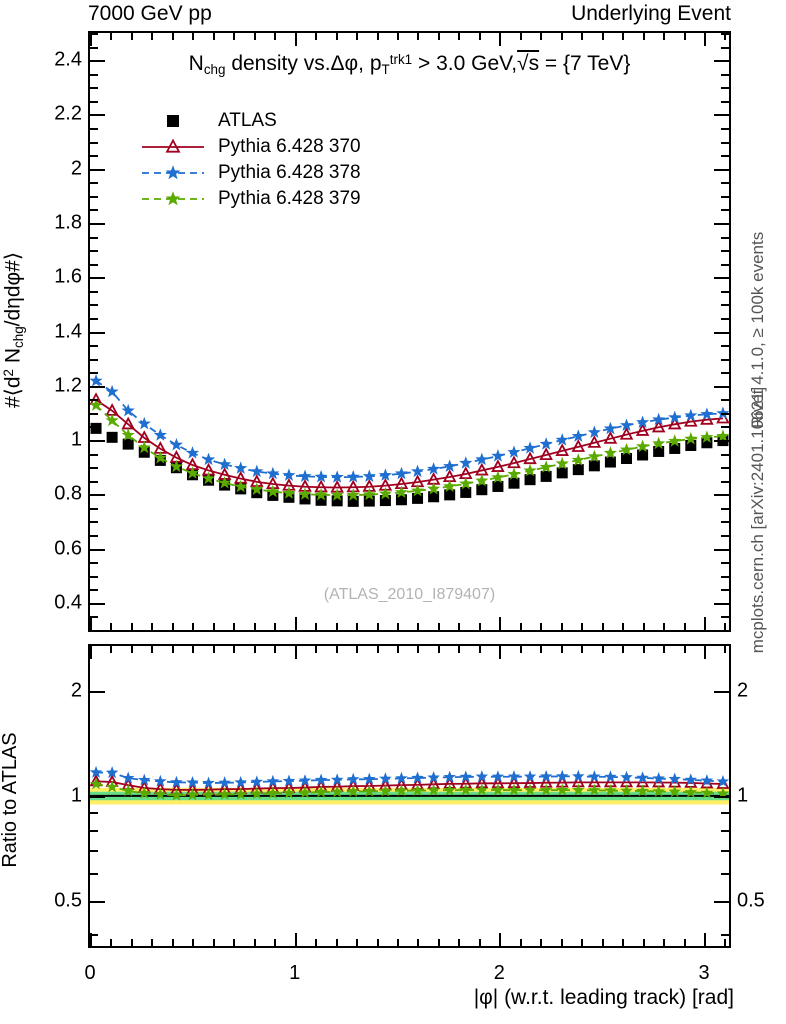 The width and height of the screenshot is (786, 1024). Describe the element at coordinates (173, 121) in the screenshot. I see `legend-key-filled-square-marker` at that location.